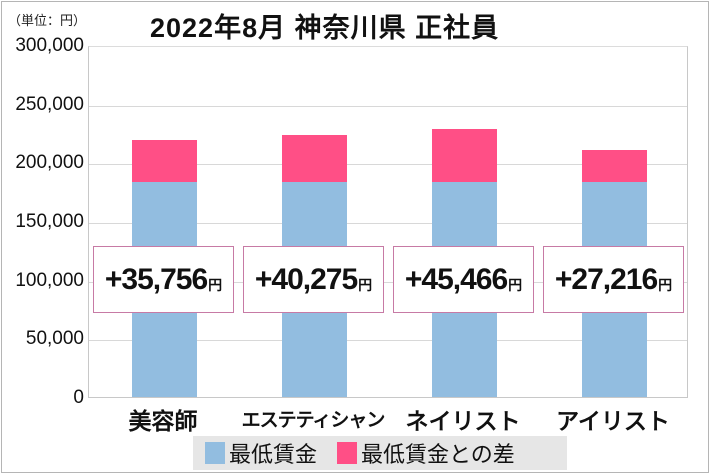  Describe the element at coordinates (613, 279) in the screenshot. I see `difference-label: +27,216 円` at that location.